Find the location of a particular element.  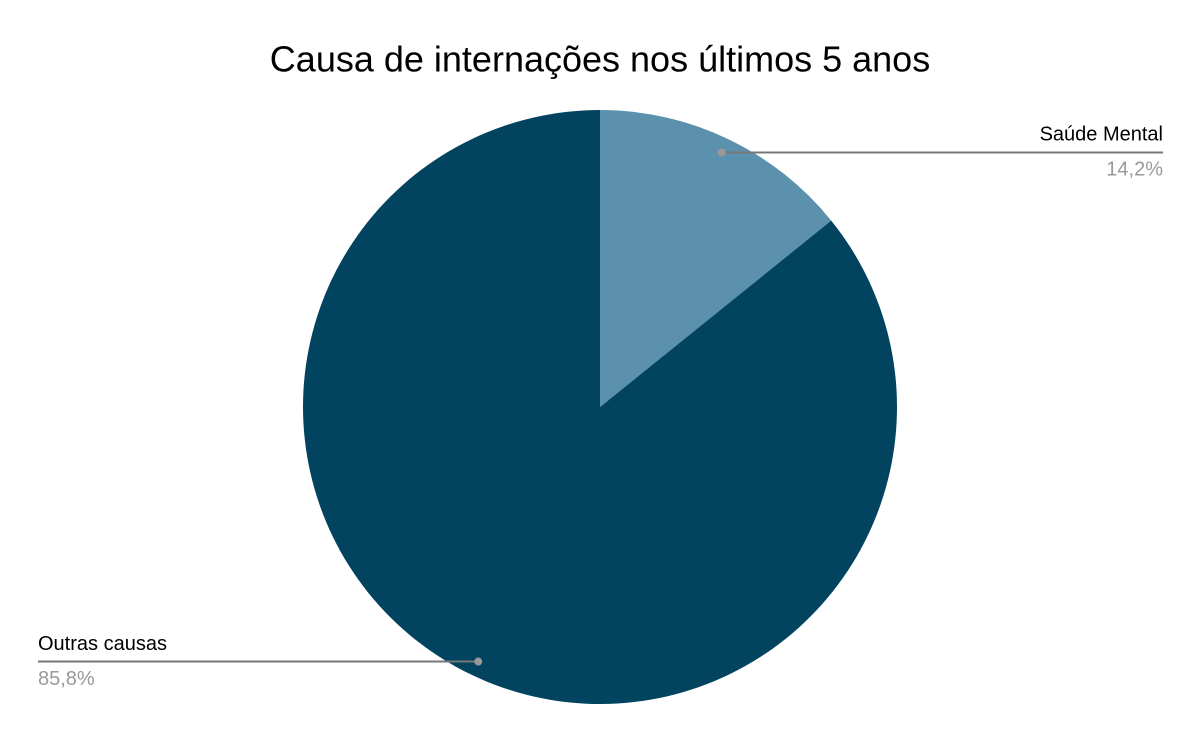

pie-slice is located at coordinates (716, 258).